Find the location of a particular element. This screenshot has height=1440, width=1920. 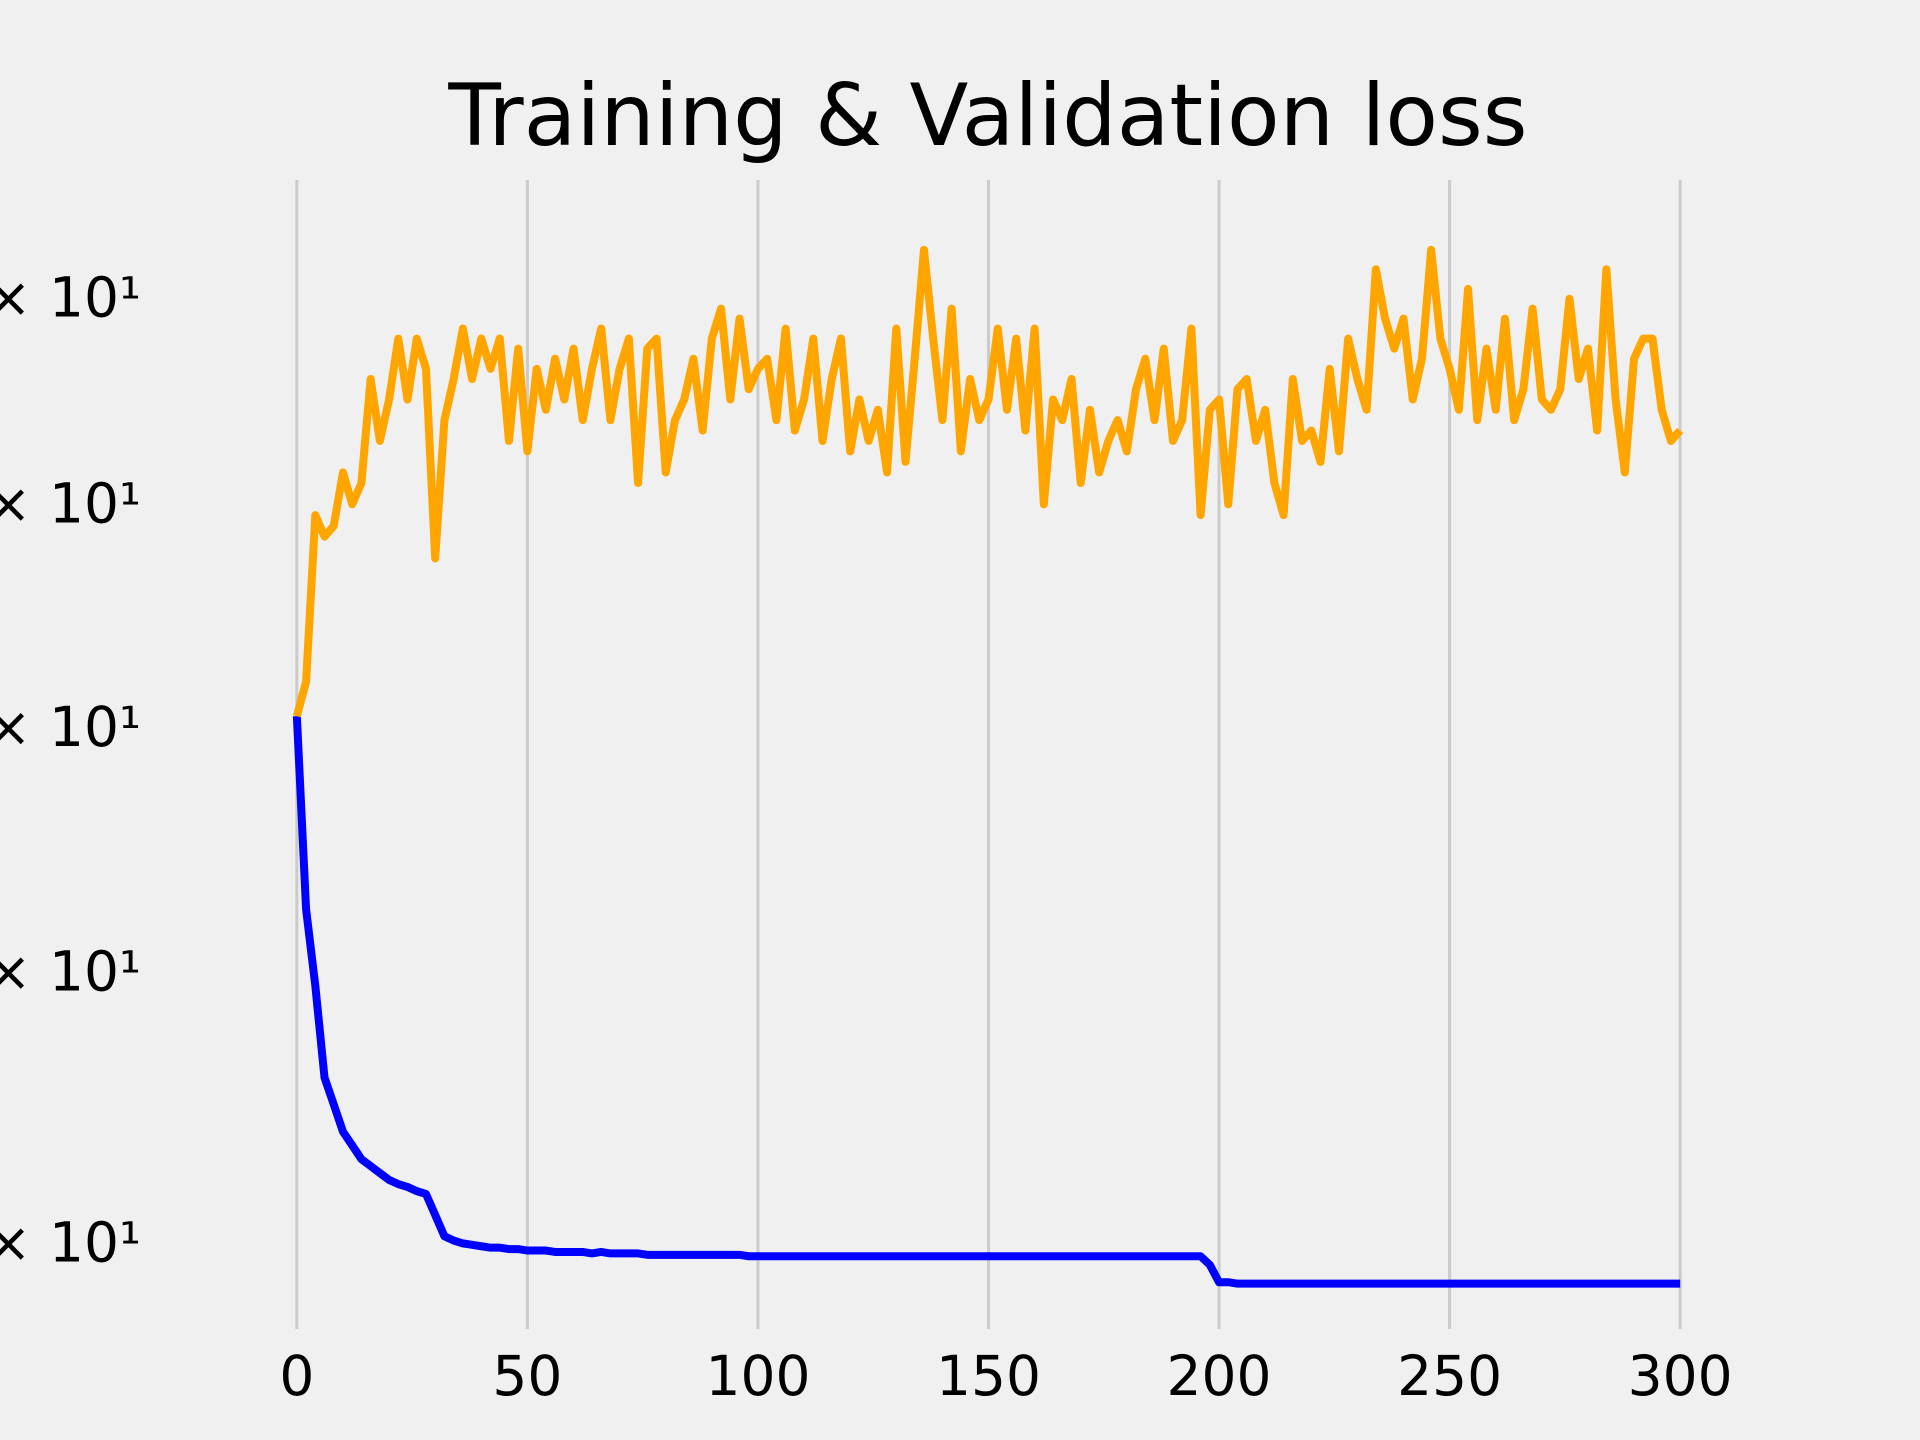

x-tick-label: 150 is located at coordinates (988, 1376).